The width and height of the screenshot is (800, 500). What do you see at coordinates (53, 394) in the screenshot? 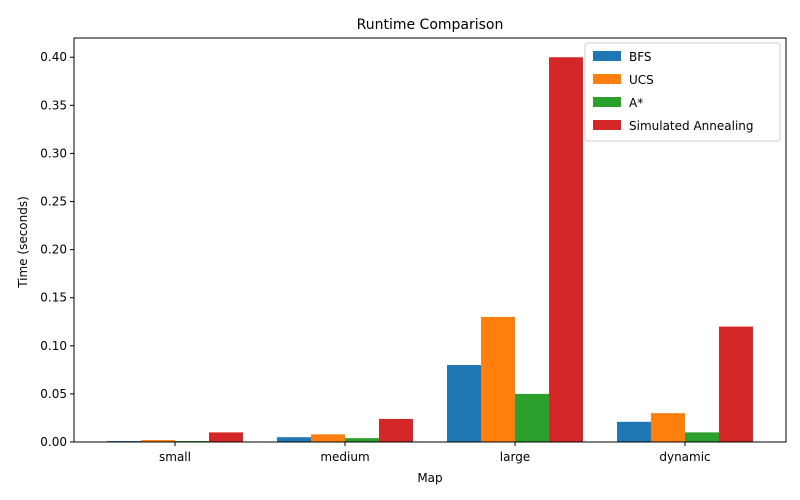
I see `y-tick-label: 0.05` at bounding box center [53, 394].